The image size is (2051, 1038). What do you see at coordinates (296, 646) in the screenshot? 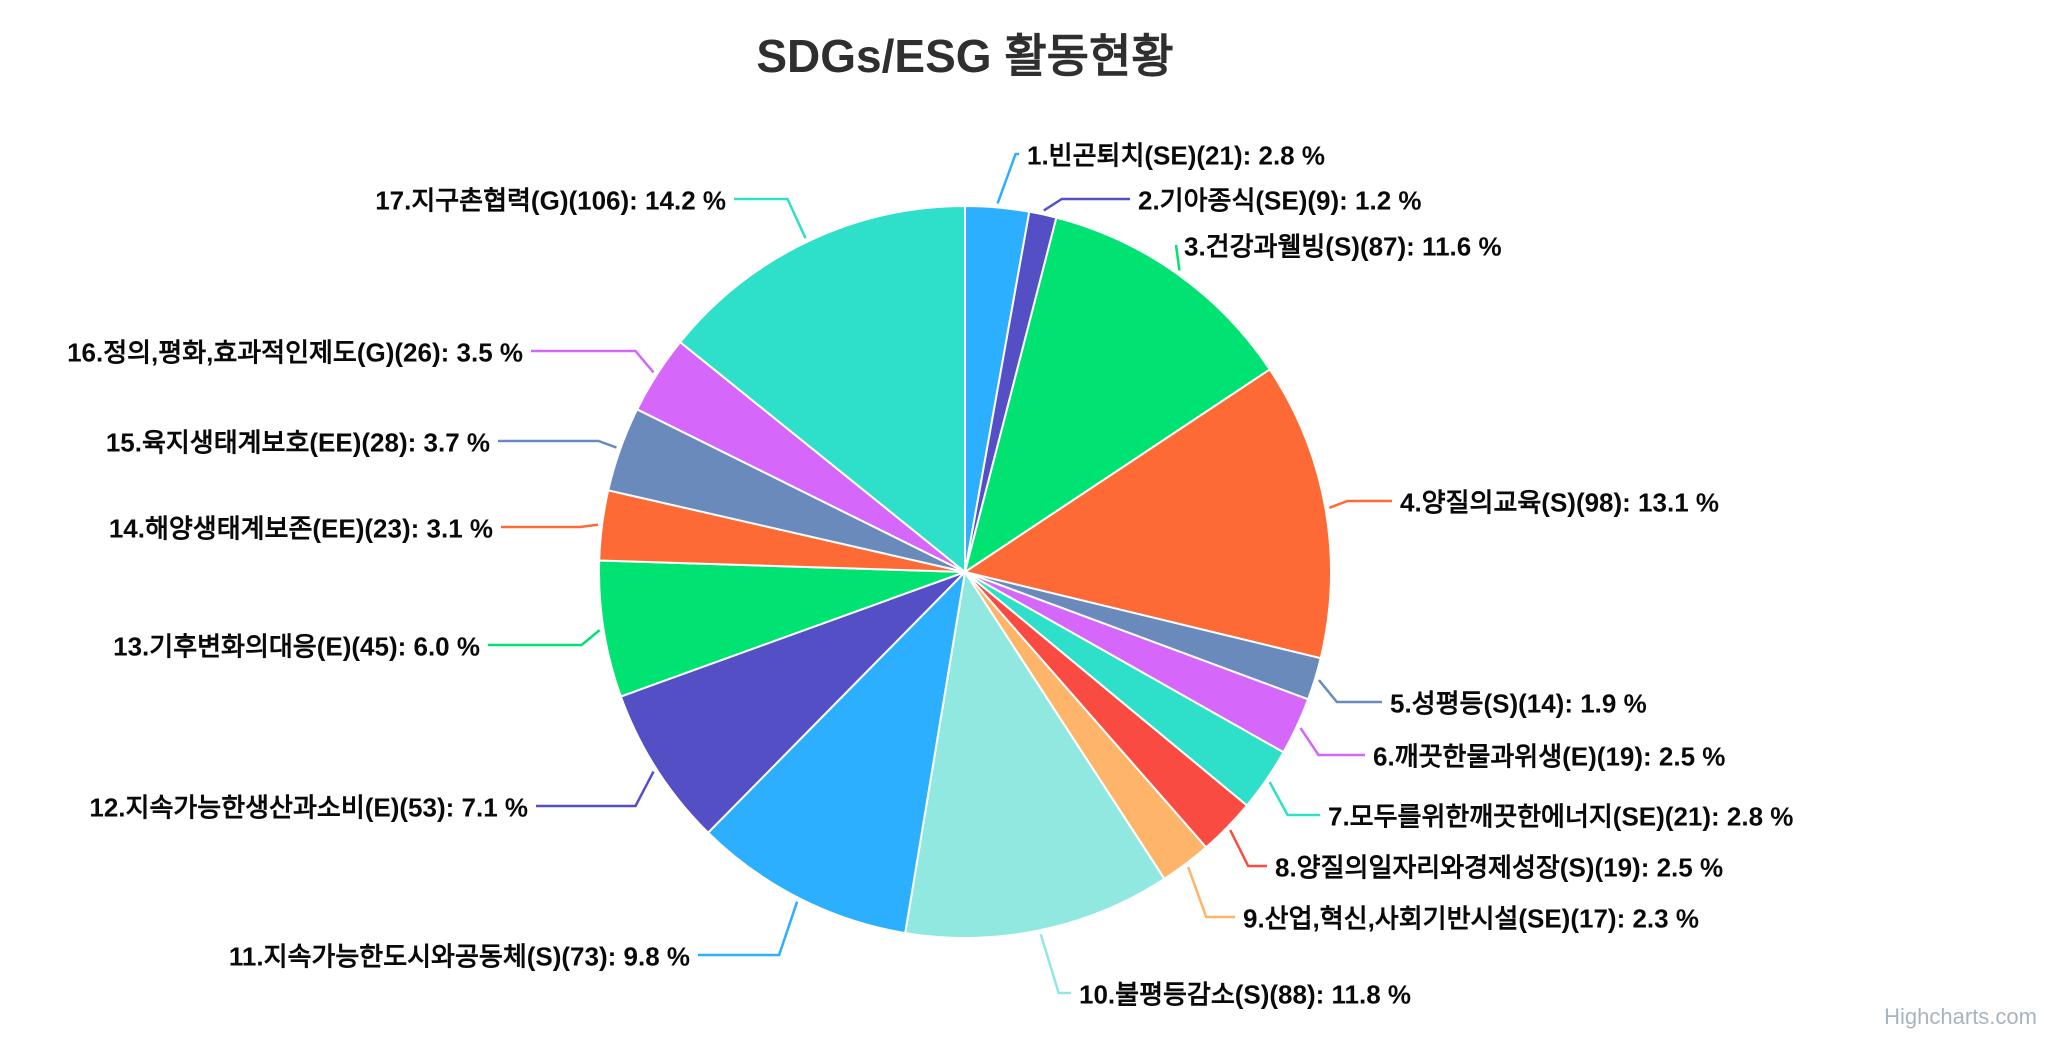
I see `slice-label-13: 13.기후변화의대응(E)(45): 6.0 %` at bounding box center [296, 646].